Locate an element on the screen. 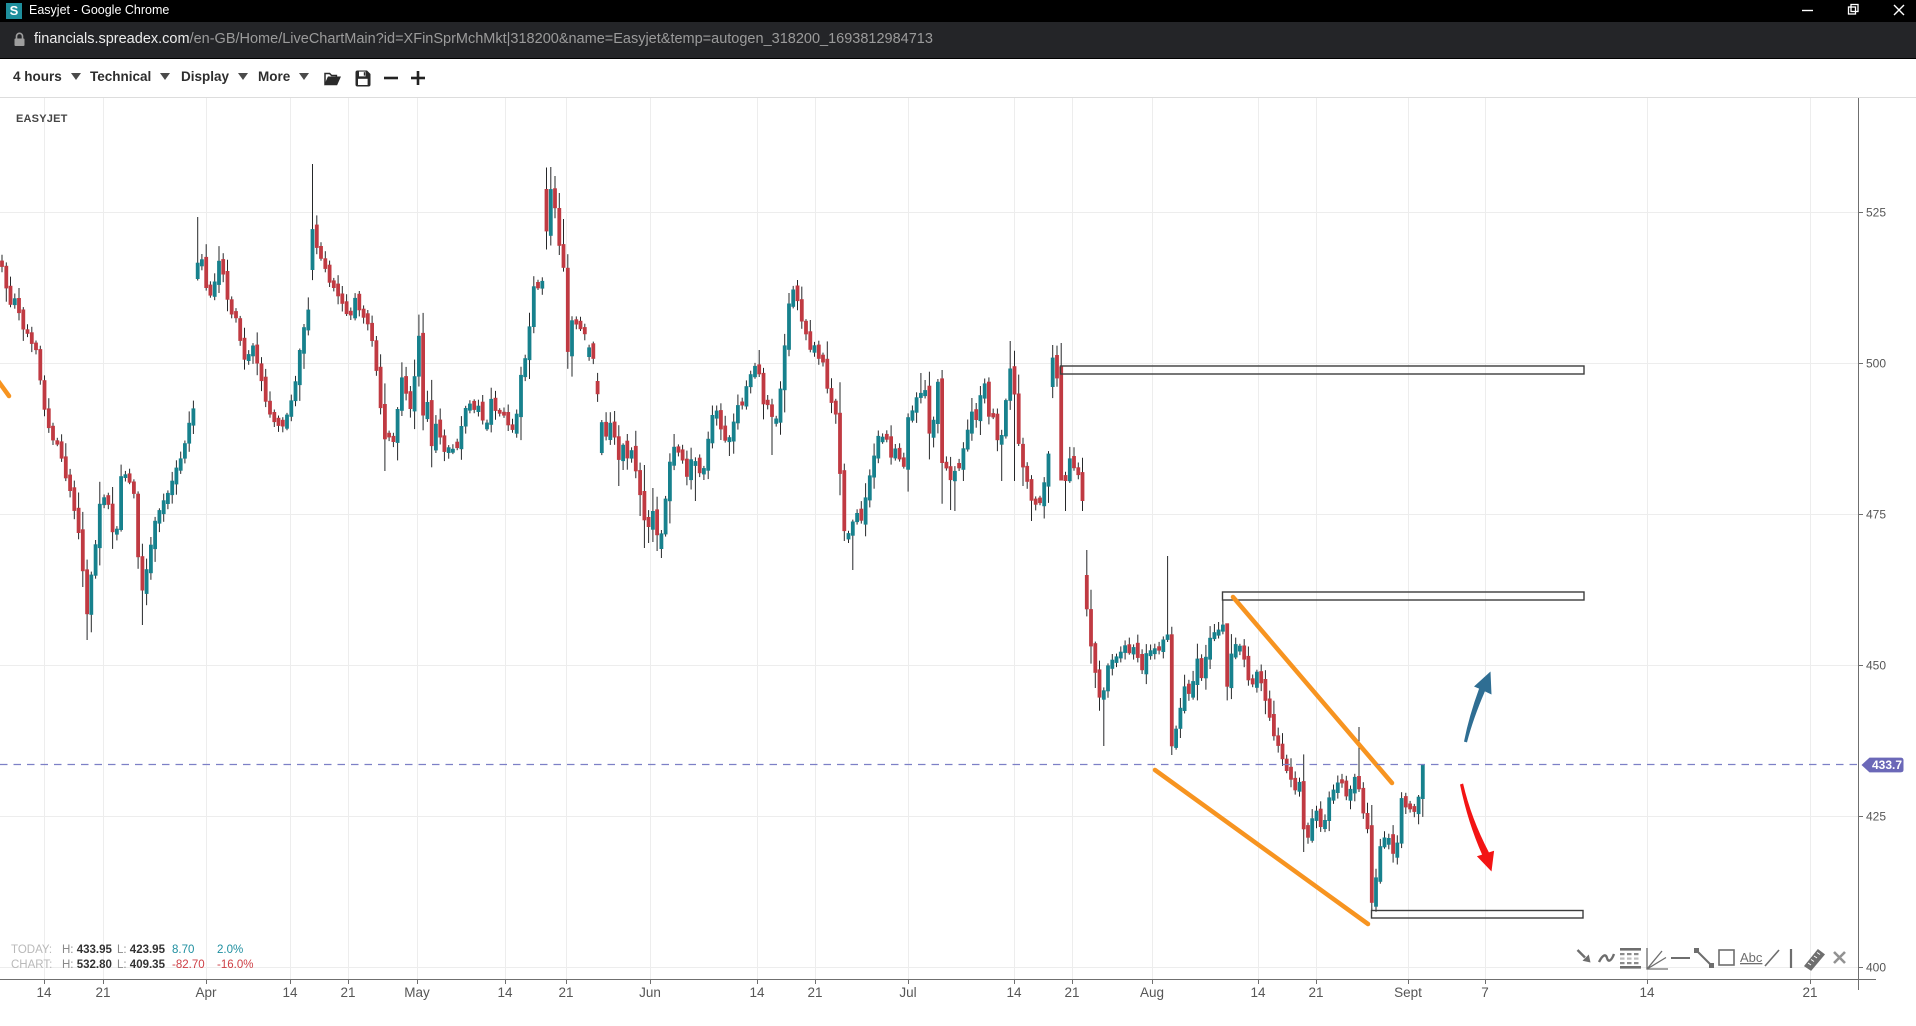  svg-text: 475 is located at coordinates (1876, 515).